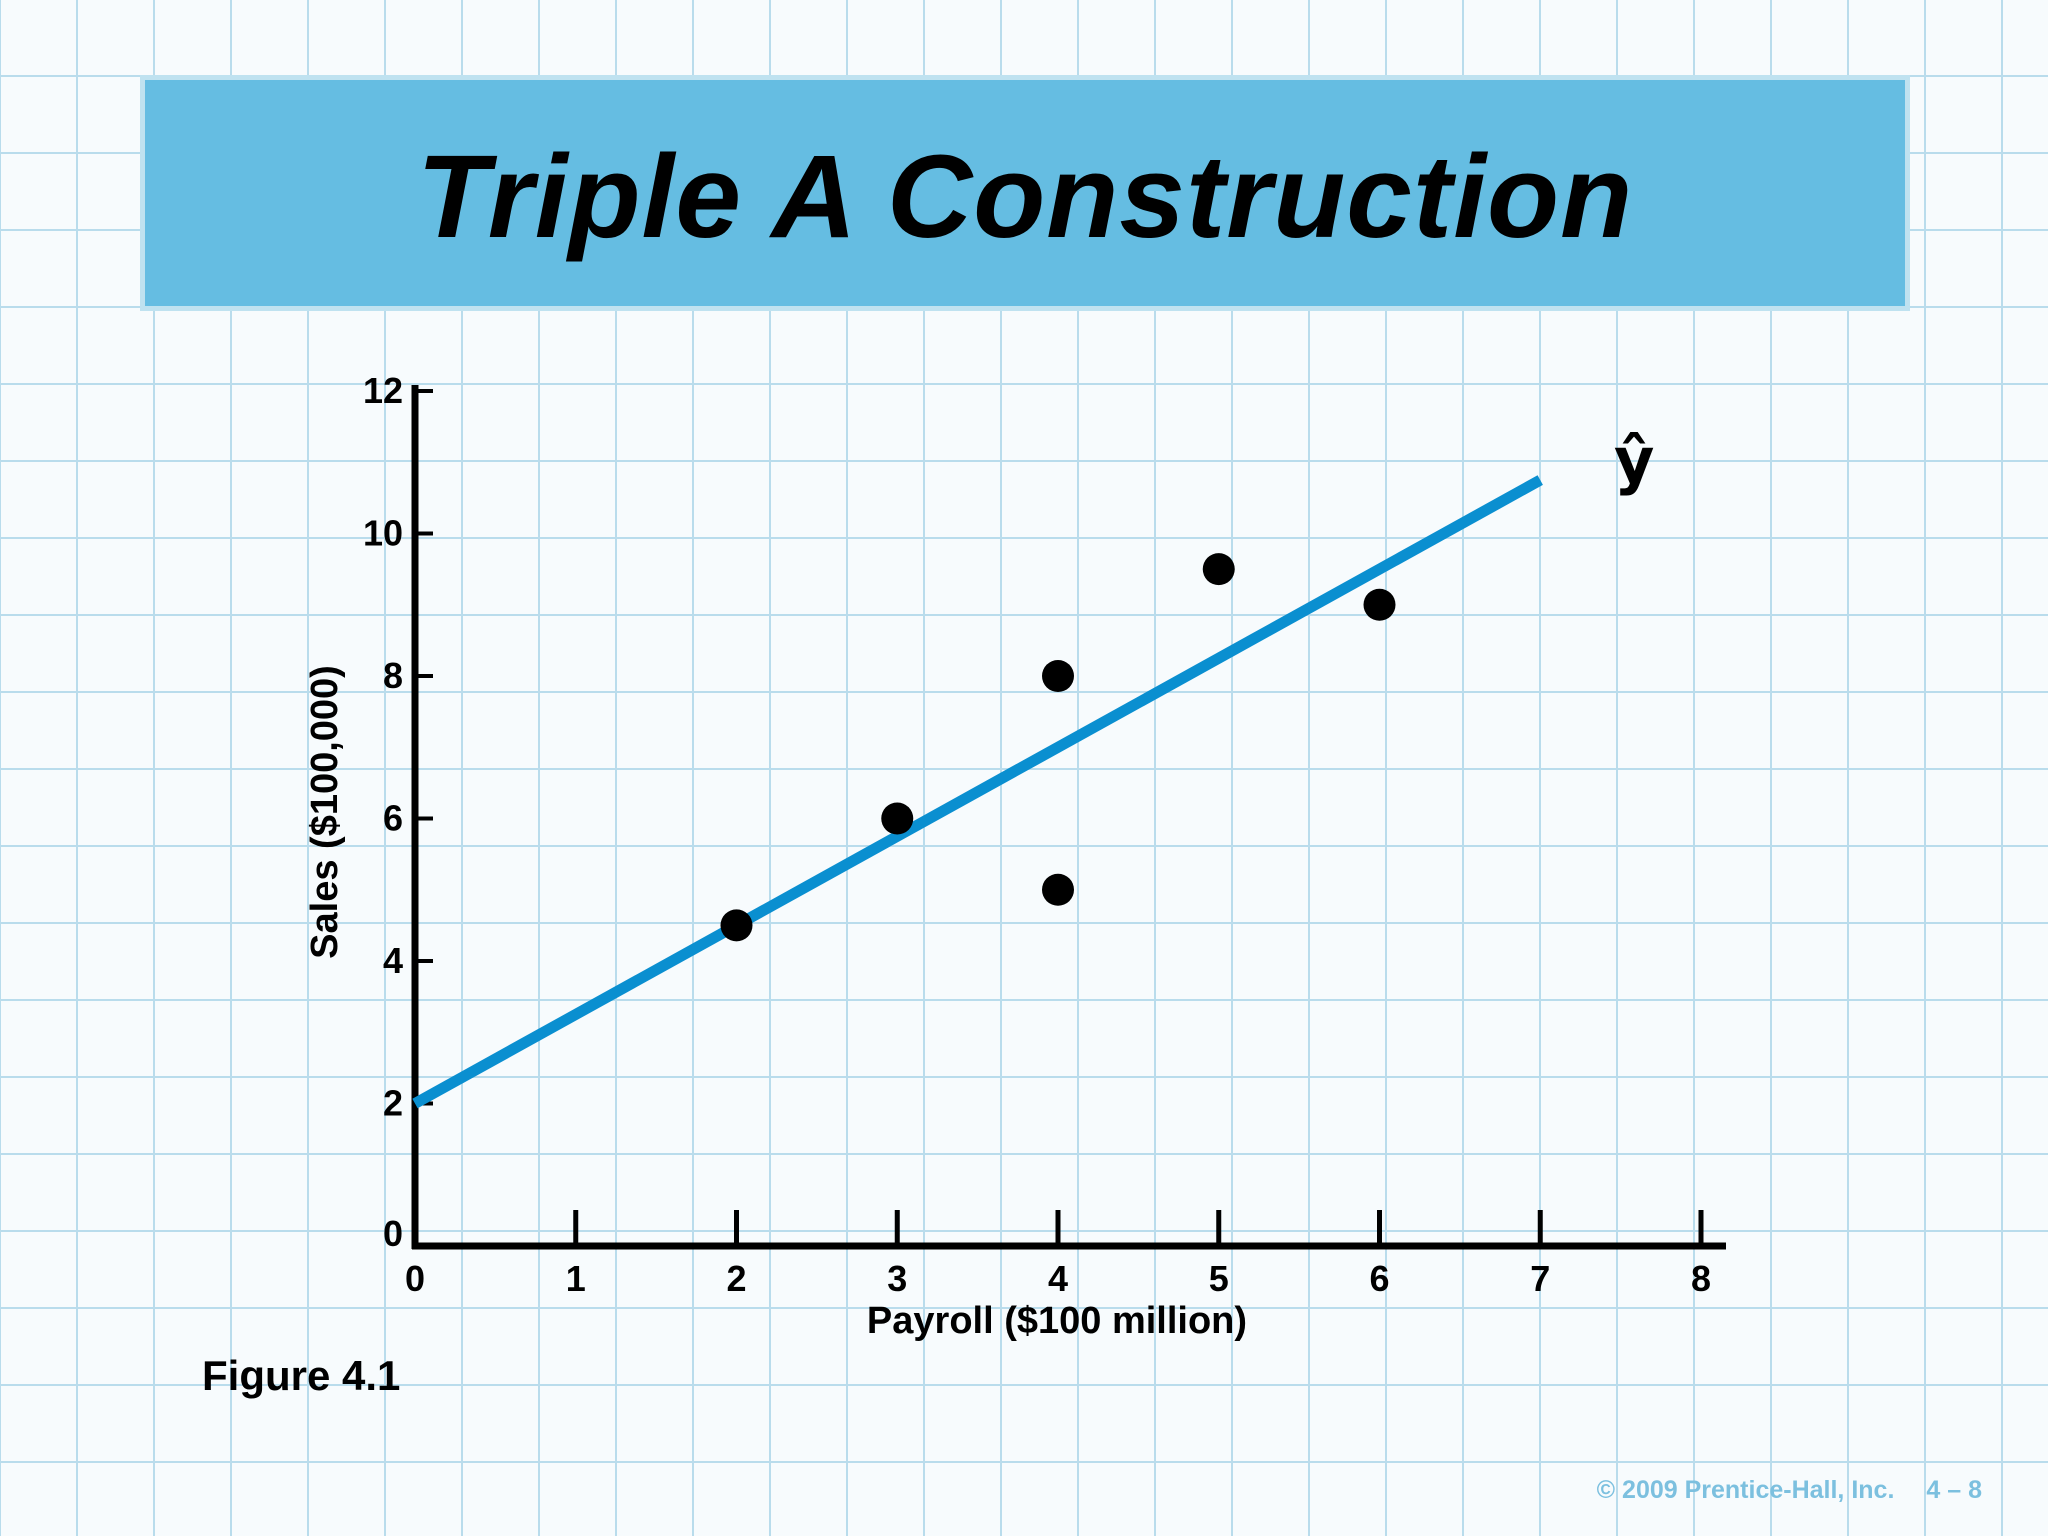  Describe the element at coordinates (1219, 1278) in the screenshot. I see `x-tick-label: 5` at that location.